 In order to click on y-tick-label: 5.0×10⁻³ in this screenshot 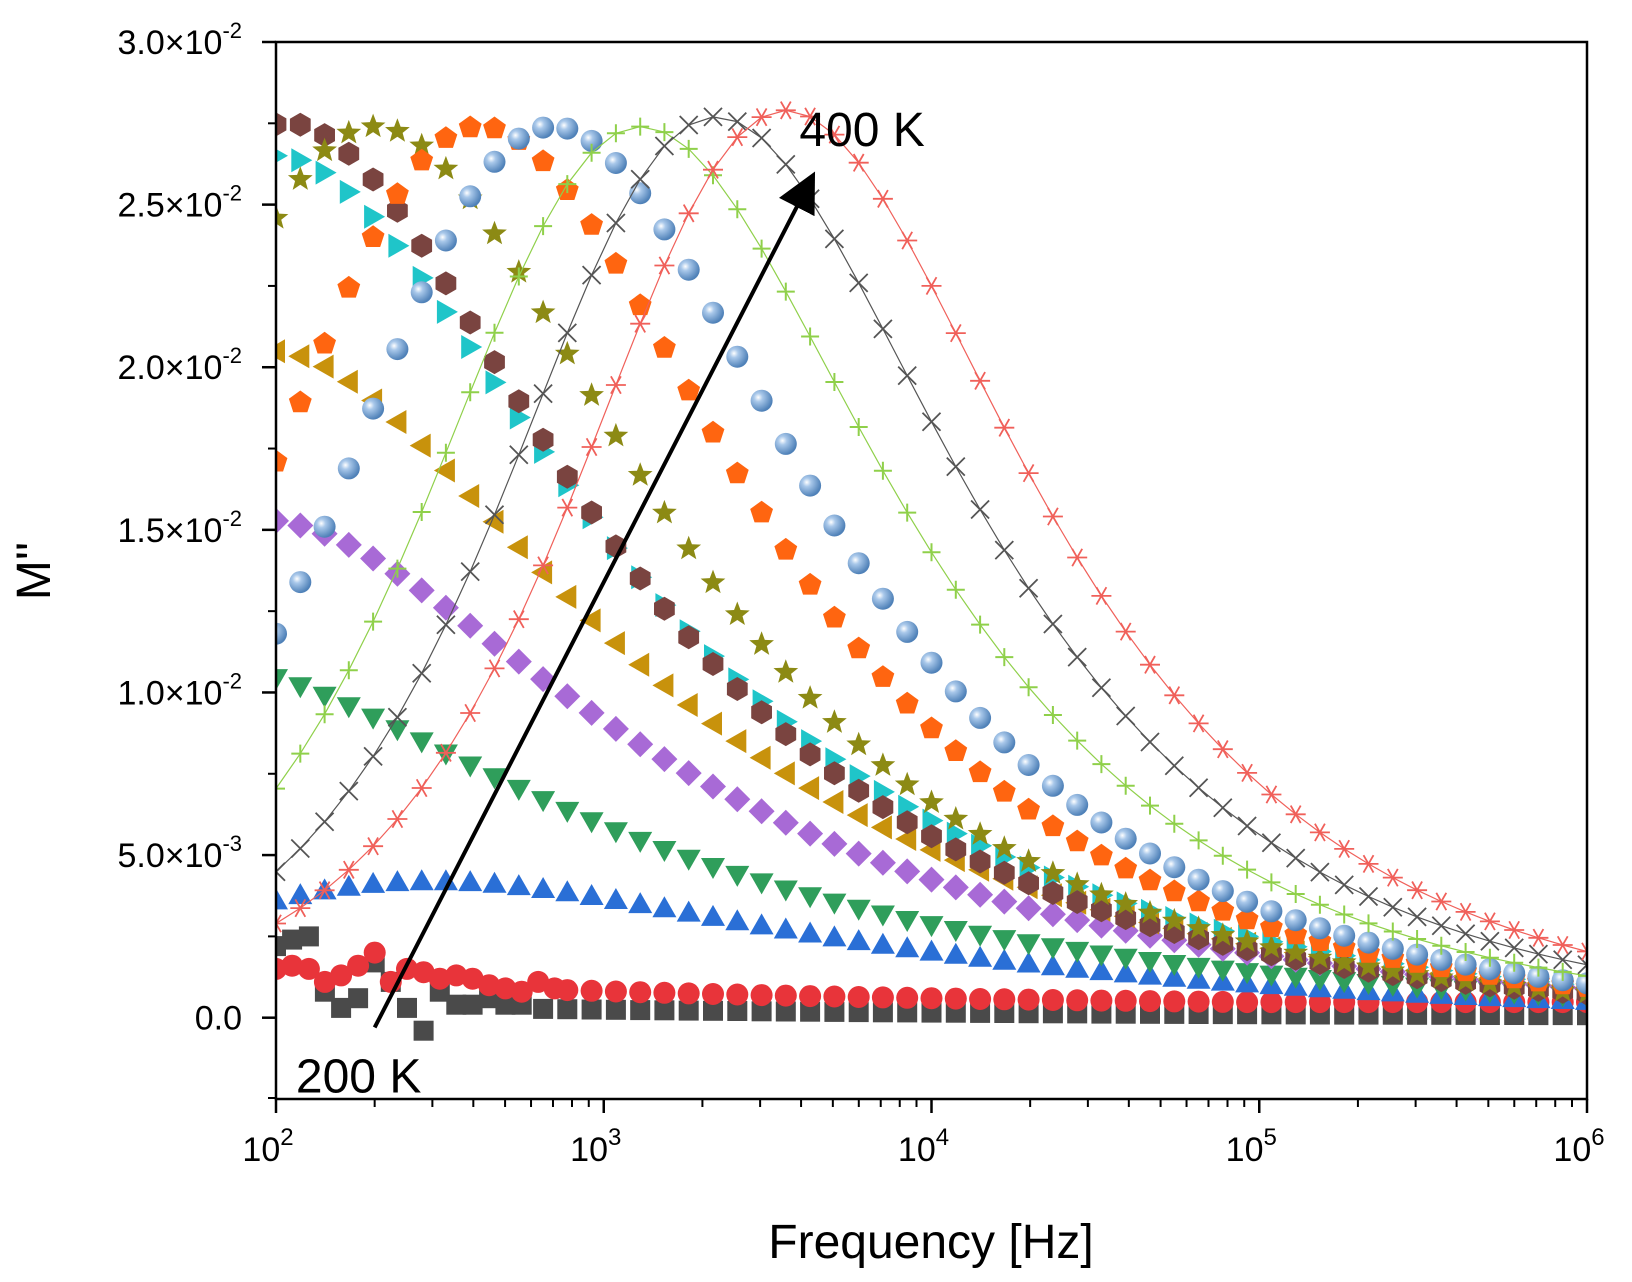, I will do `click(179, 853)`.